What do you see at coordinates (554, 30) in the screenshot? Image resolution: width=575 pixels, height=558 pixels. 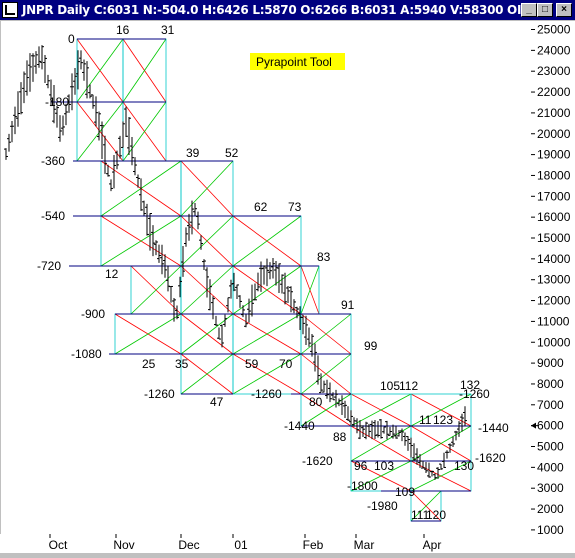 I see `price-tick-label: 25000` at bounding box center [554, 30].